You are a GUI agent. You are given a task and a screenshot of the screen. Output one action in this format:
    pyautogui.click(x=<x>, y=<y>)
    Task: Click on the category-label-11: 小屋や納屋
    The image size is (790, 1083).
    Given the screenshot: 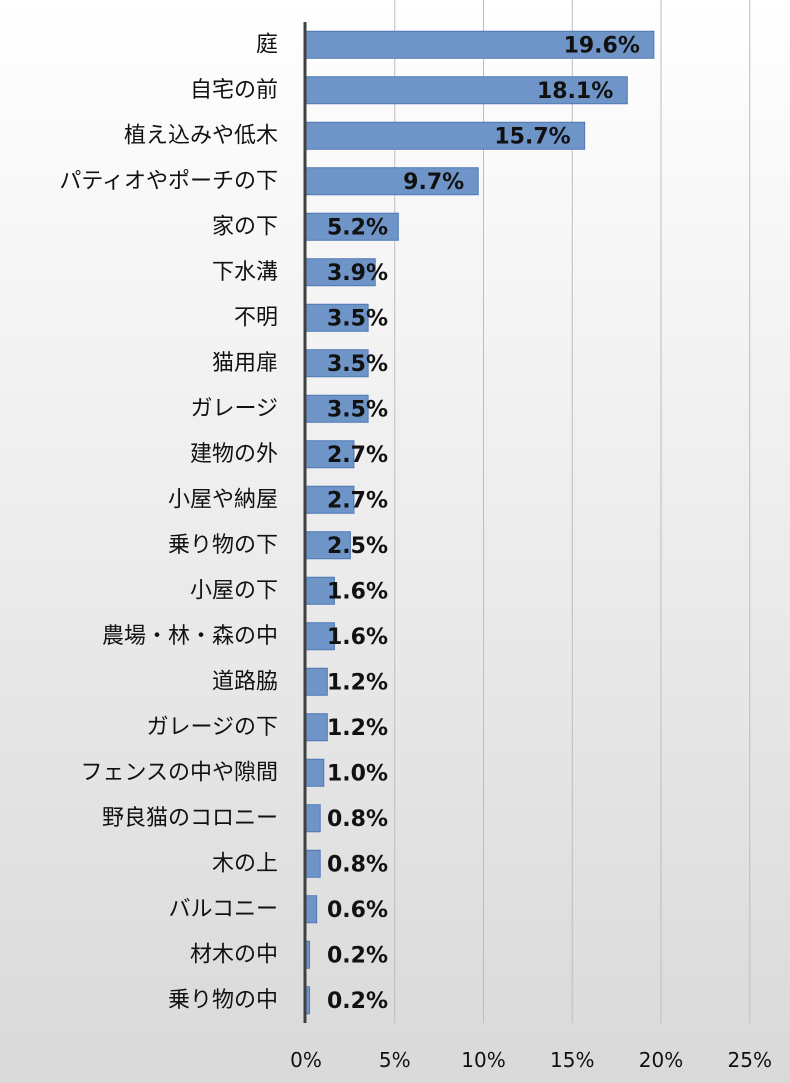 What is the action you would take?
    pyautogui.click(x=223, y=499)
    